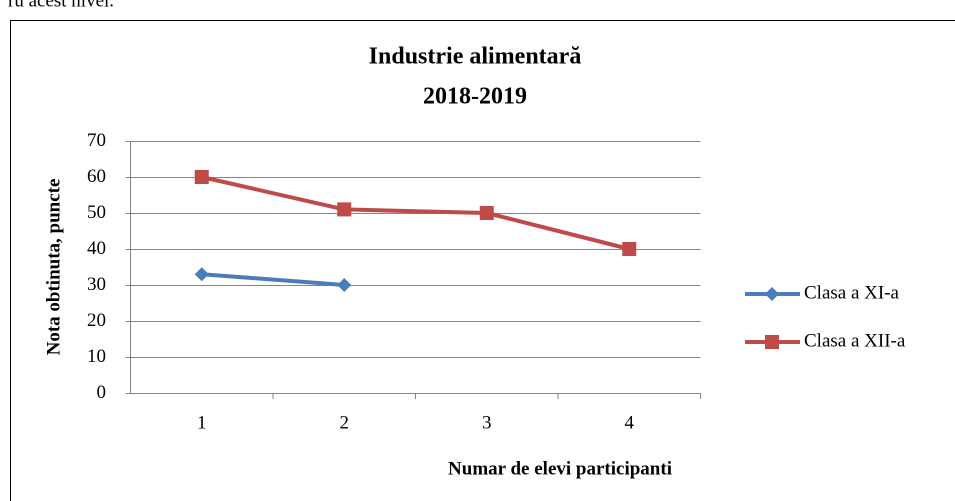  Describe the element at coordinates (630, 422) in the screenshot. I see `x-tick-label: 4` at that location.